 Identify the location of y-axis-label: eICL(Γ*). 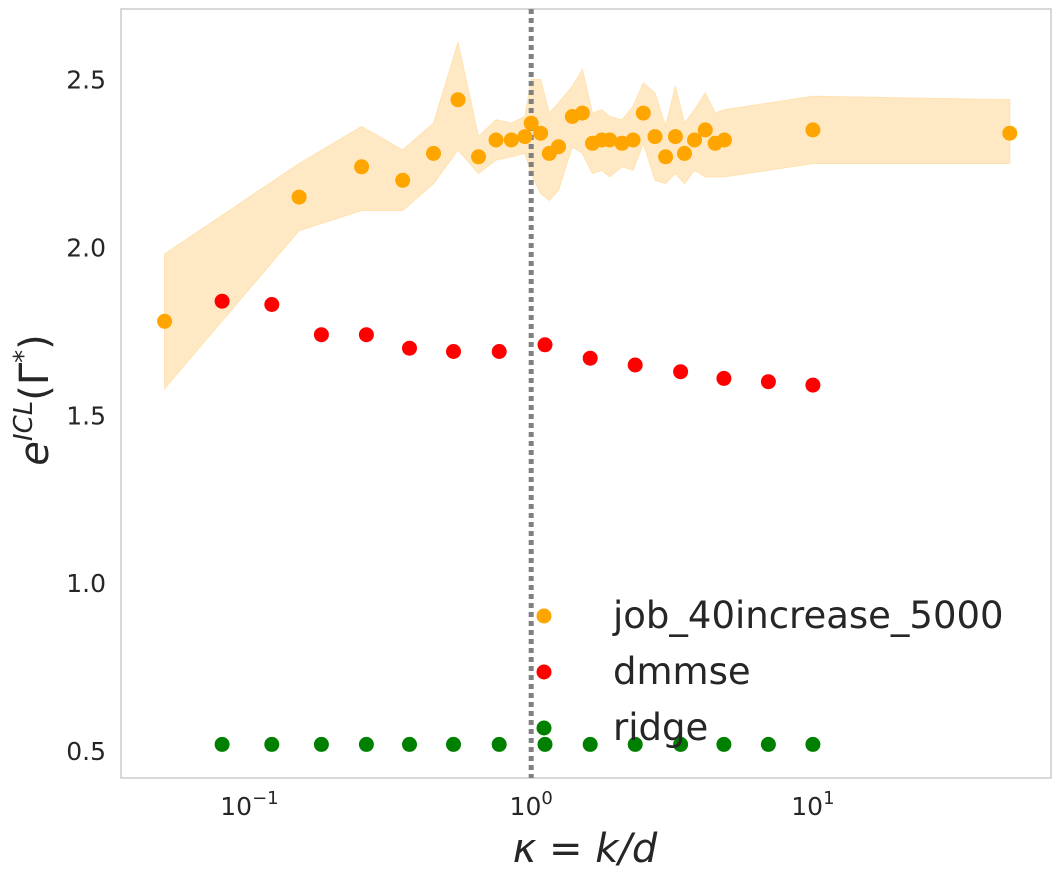
(33, 399).